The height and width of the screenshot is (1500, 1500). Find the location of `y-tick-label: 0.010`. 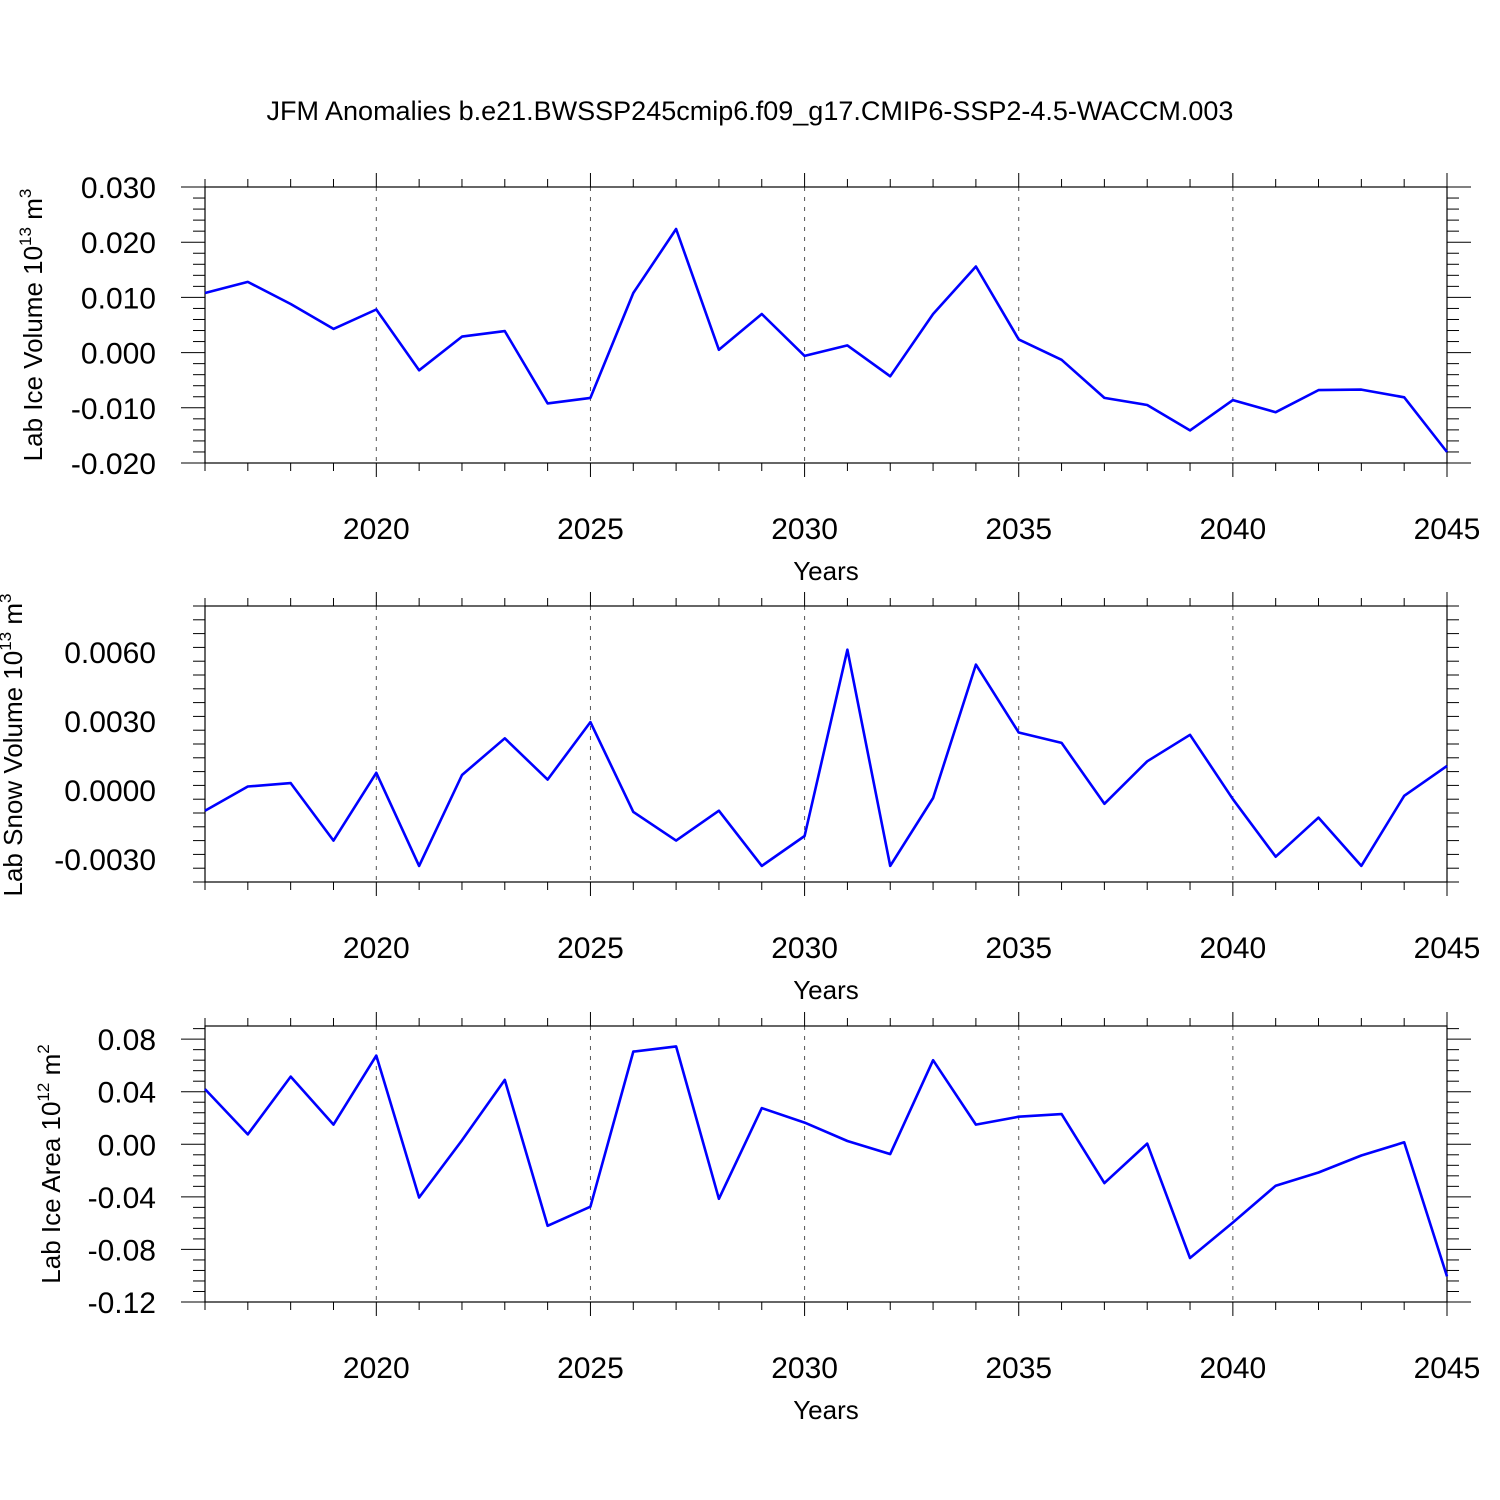

y-tick-label: 0.010 is located at coordinates (118, 298).